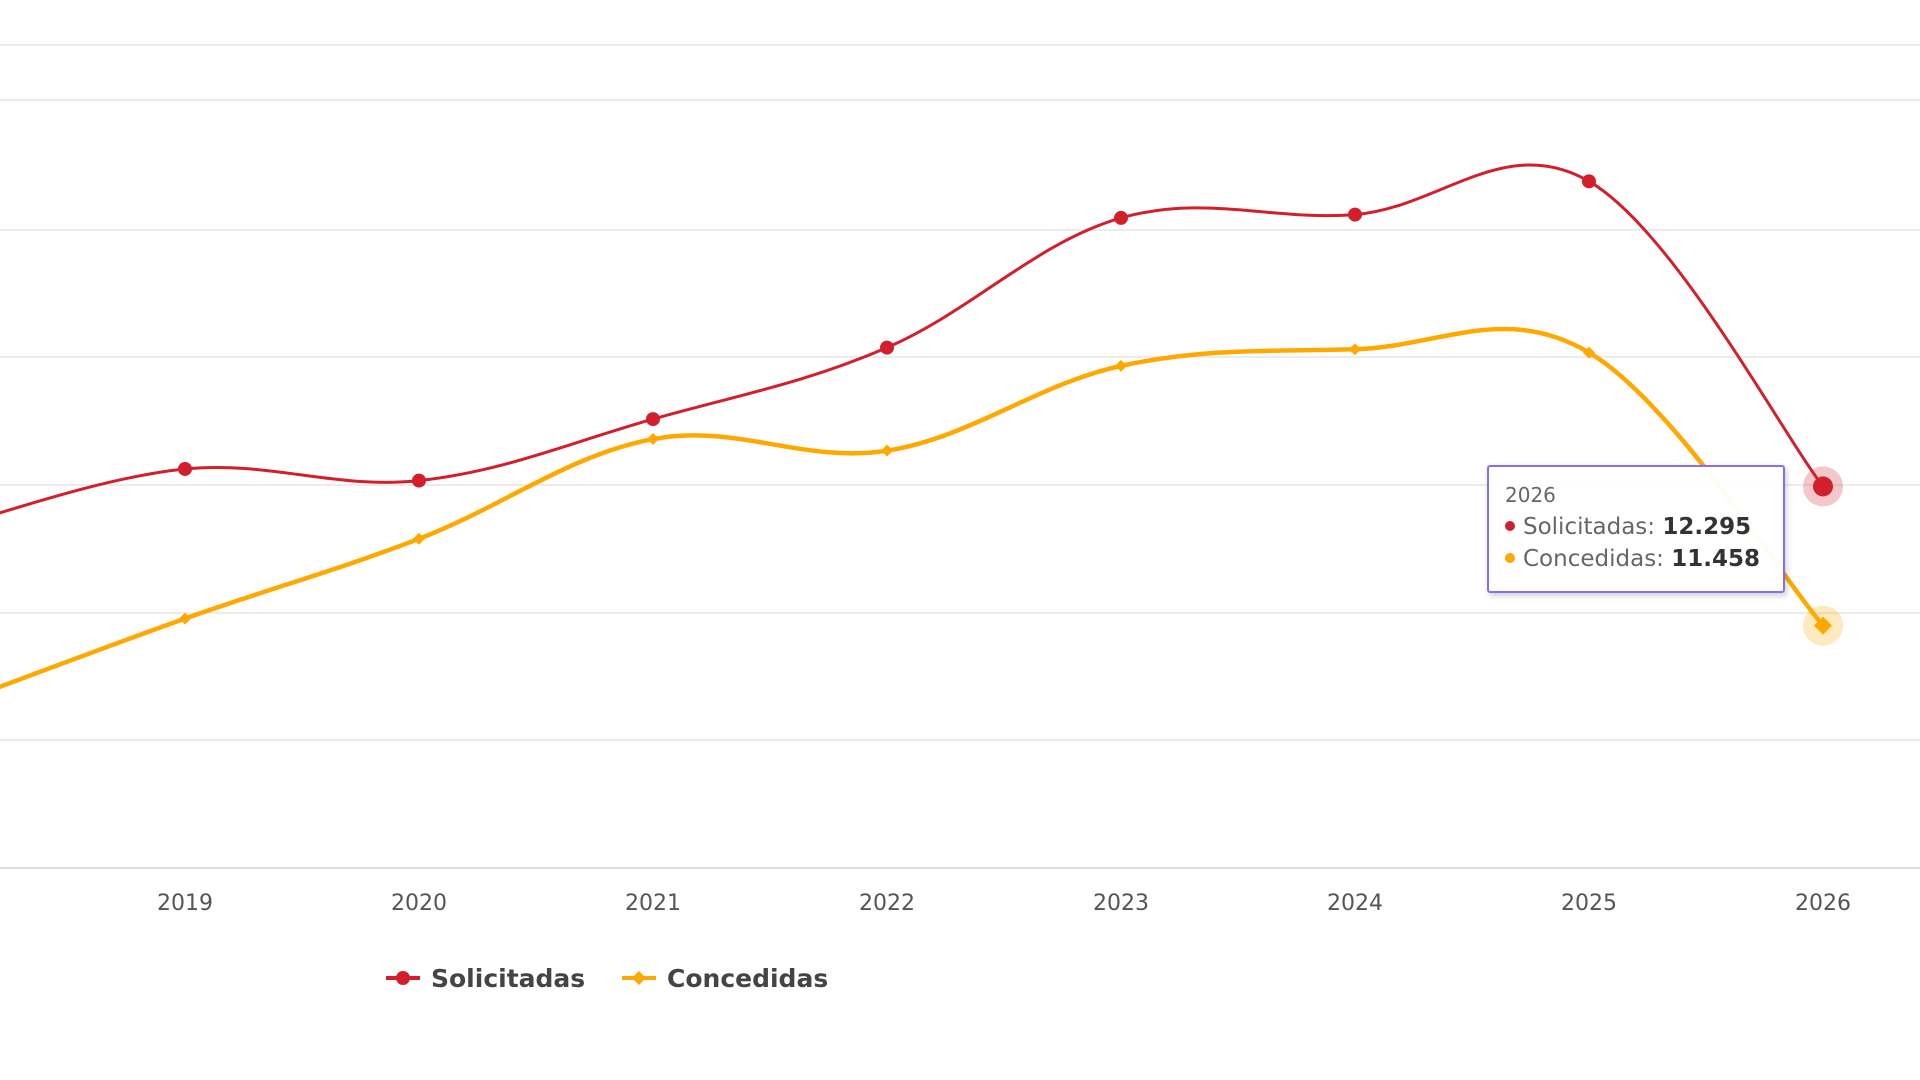  I want to click on legend: Solicitadas Concedidas, so click(607, 978).